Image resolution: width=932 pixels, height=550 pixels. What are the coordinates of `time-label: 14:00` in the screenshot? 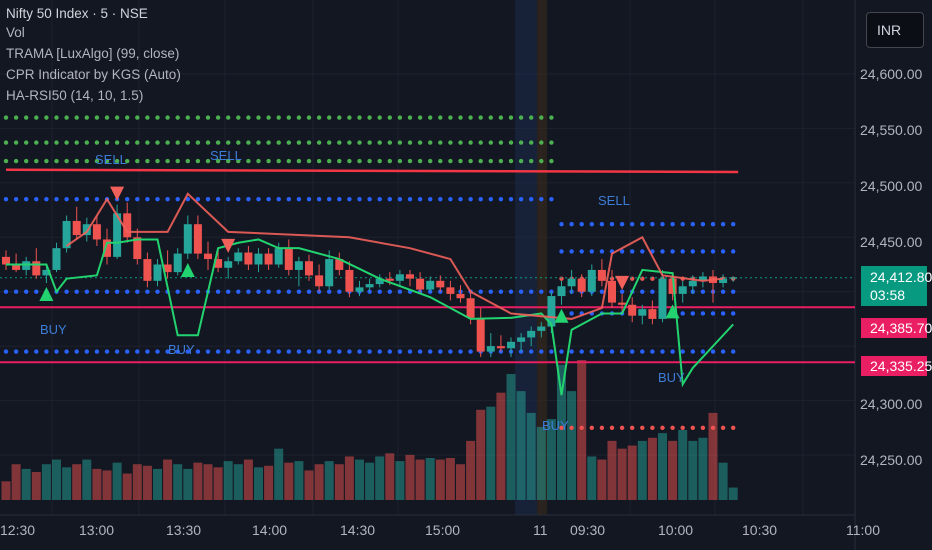 It's located at (270, 530).